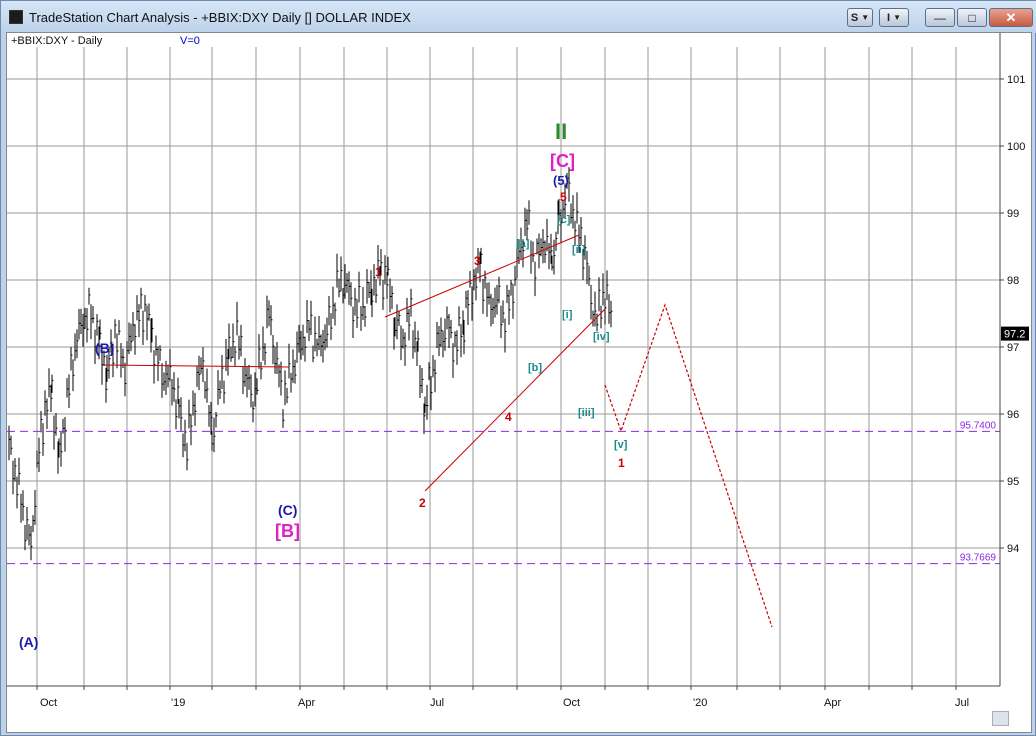 The image size is (1036, 736). Describe the element at coordinates (508, 417) in the screenshot. I see `wave-label: 4` at that location.